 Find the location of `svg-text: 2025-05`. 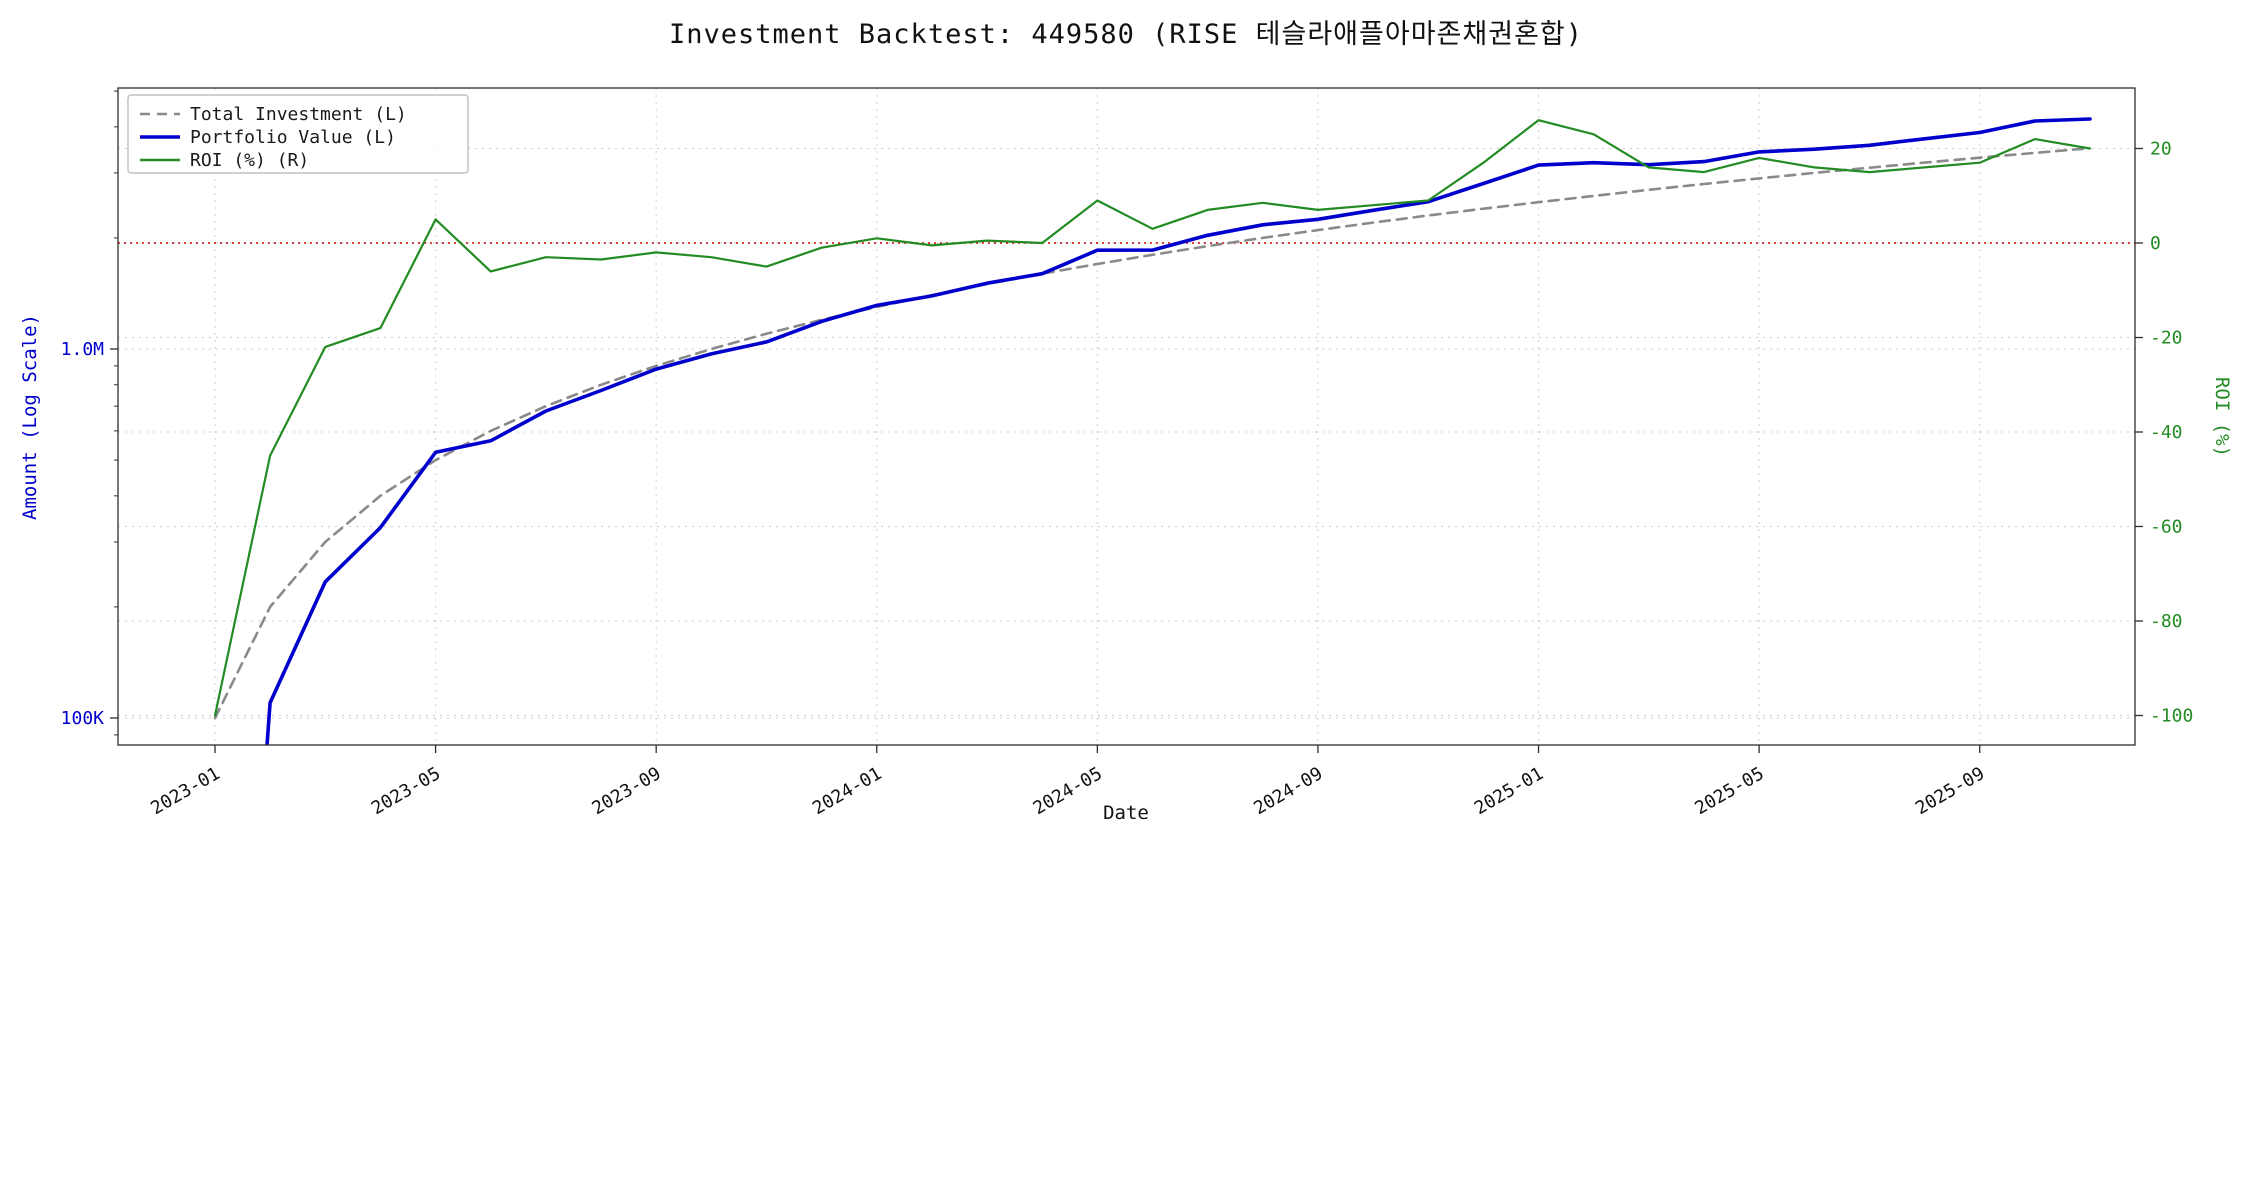

svg-text: 2025-05 is located at coordinates (1729, 791).